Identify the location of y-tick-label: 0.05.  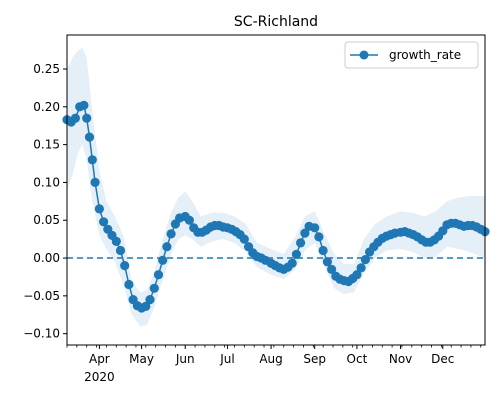
(46, 220).